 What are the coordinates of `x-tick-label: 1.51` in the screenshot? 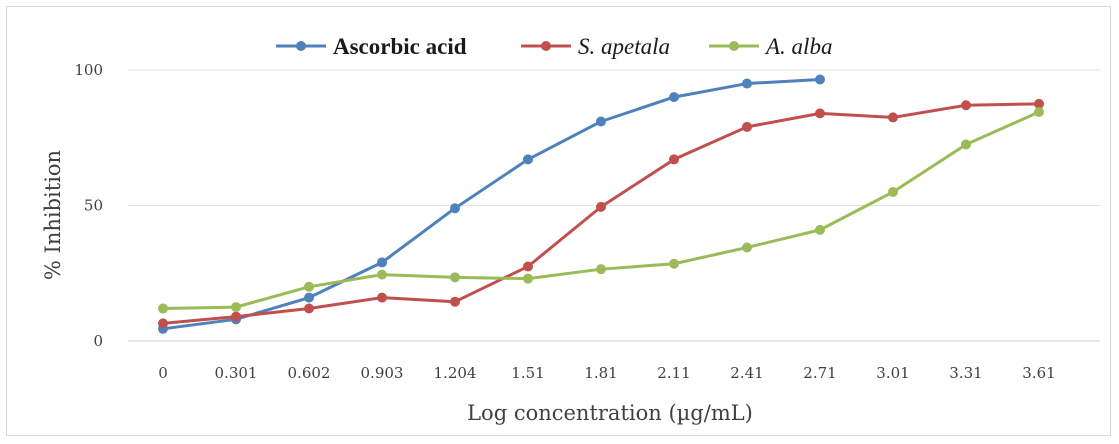 It's located at (527, 373).